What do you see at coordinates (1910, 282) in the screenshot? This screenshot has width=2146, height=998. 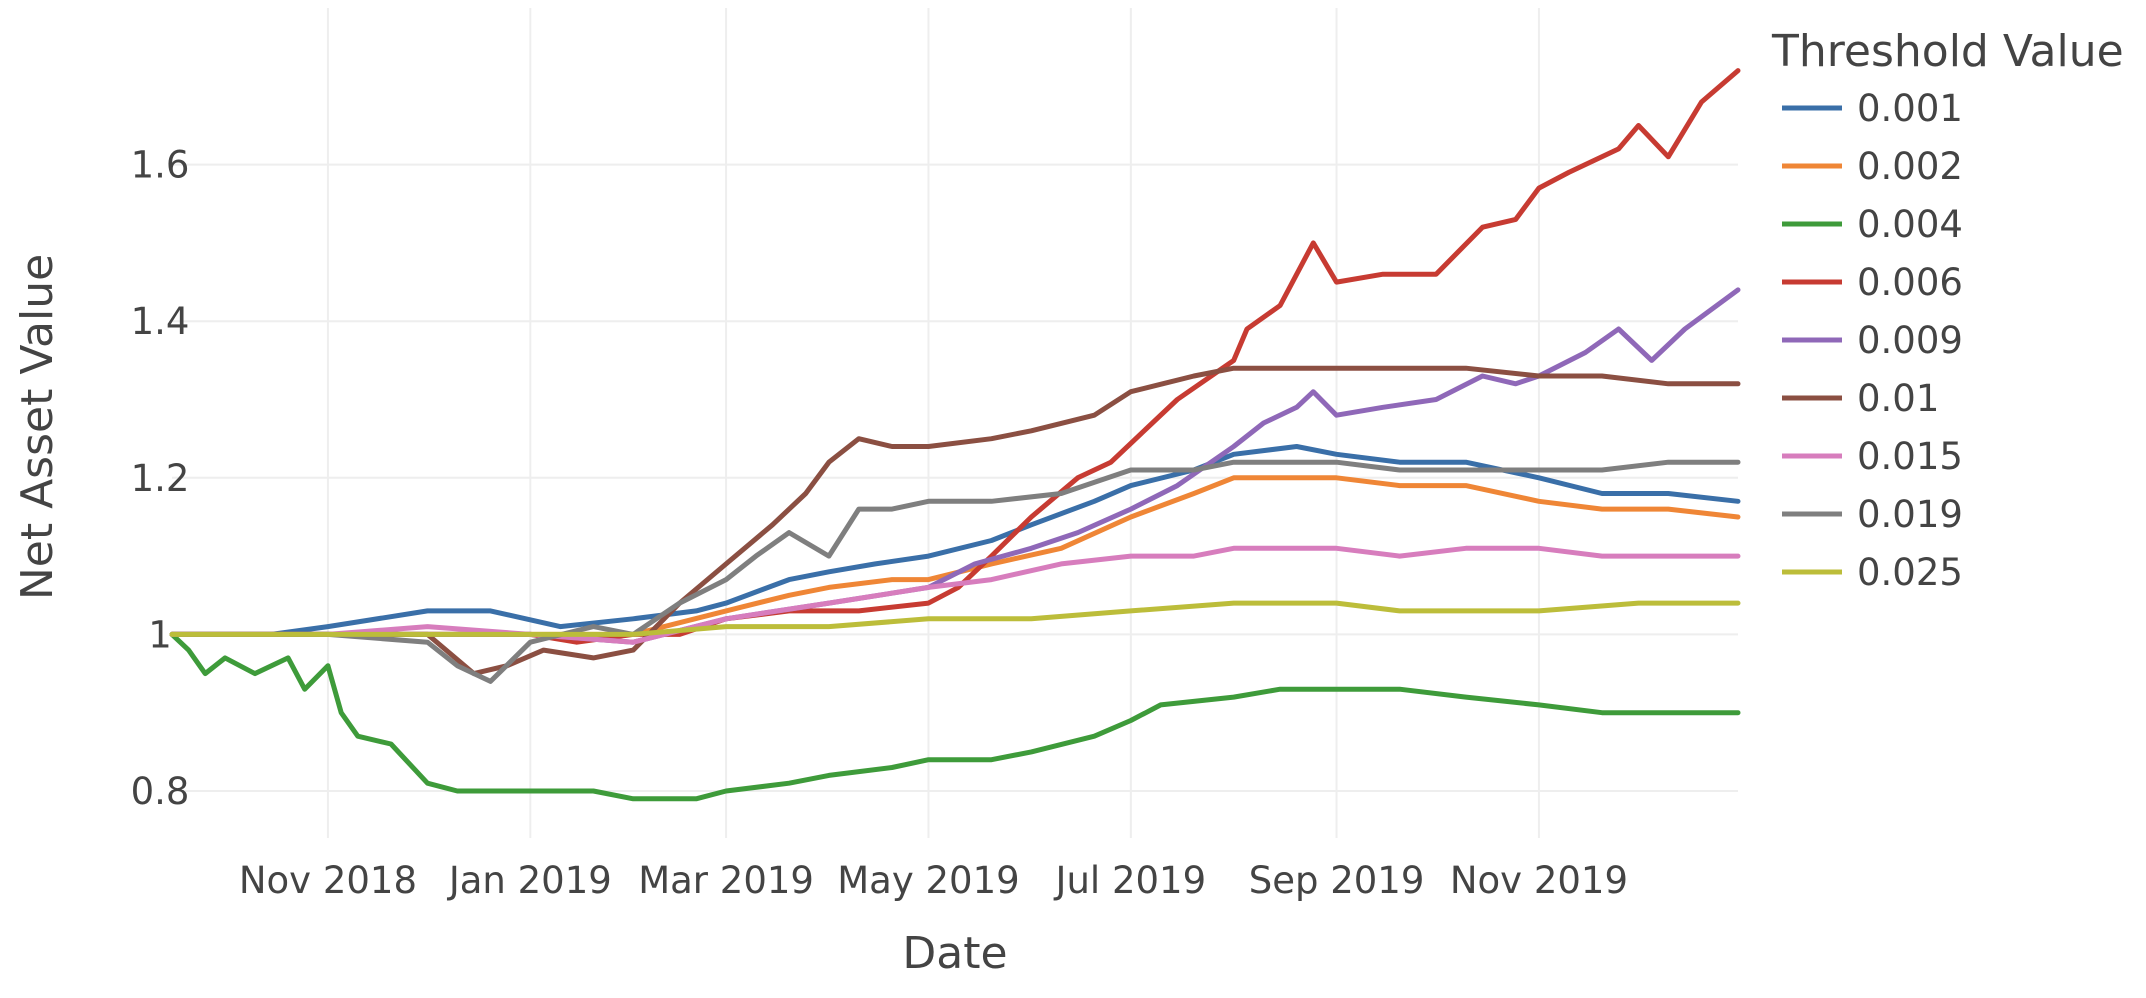 I see `legend-label: 0.006` at bounding box center [1910, 282].